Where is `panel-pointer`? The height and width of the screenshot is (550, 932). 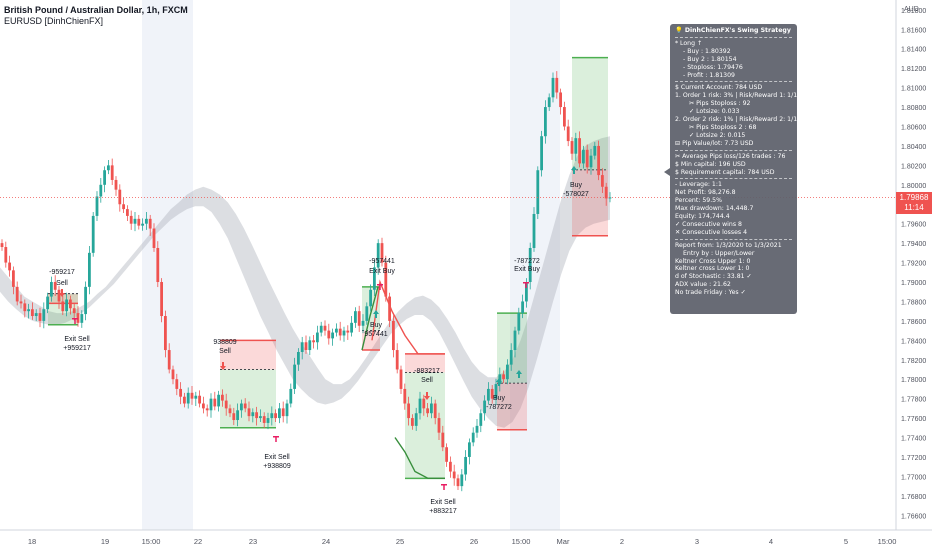
panel-pointer is located at coordinates (667, 172).